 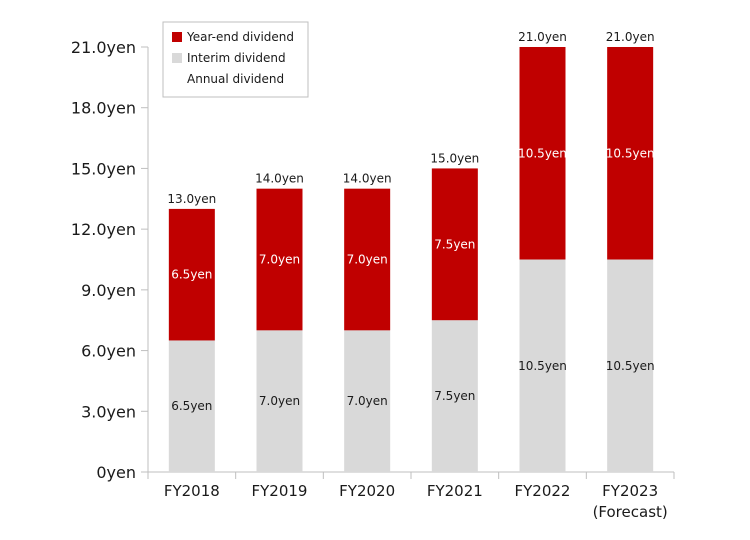 I want to click on y-tick-label: 0yen, so click(x=116, y=472).